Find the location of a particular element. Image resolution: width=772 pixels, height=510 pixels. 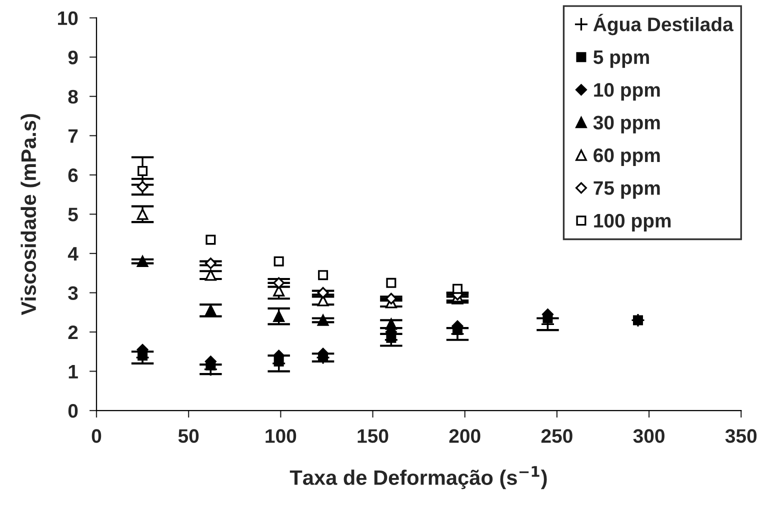

y-tick-label: 10 is located at coordinates (68, 18).